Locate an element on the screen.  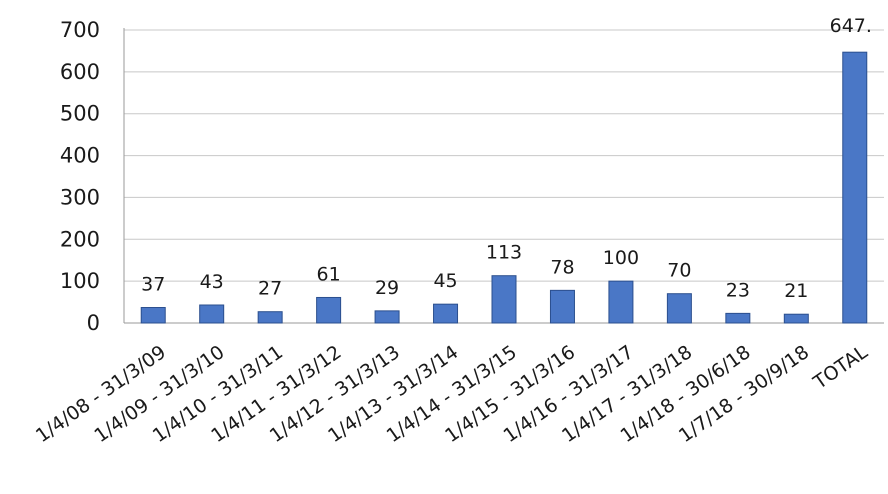
y-tick-label: 0 is located at coordinates (93, 323).